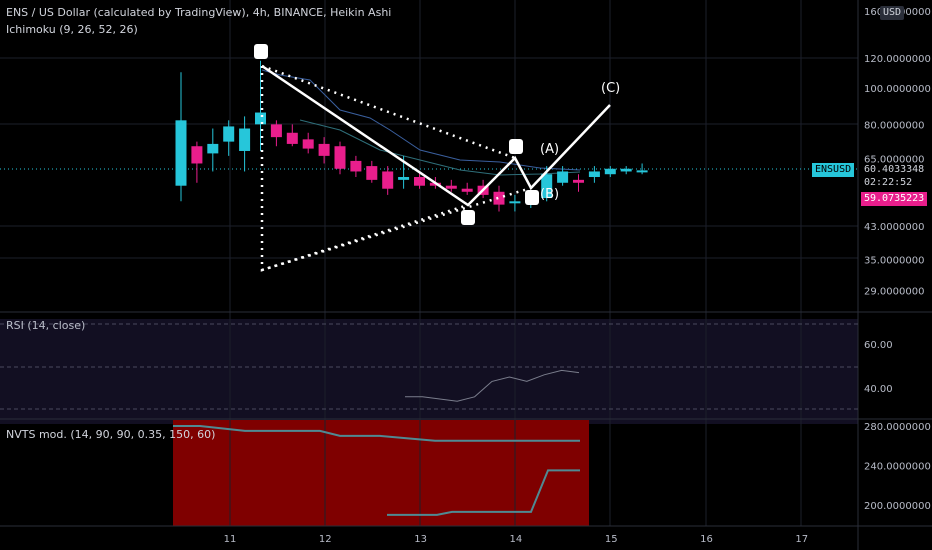  I want to click on price-tick-label: 35.0000000, so click(894, 261).